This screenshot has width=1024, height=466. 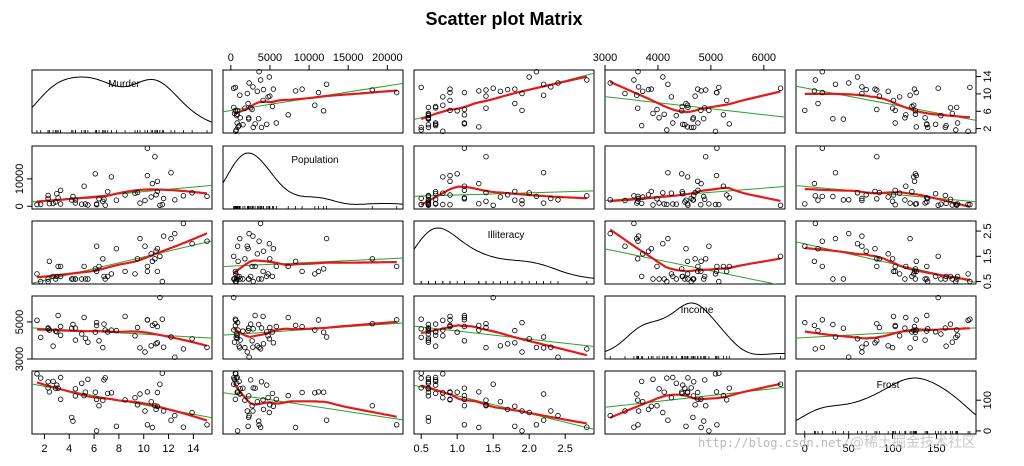 What do you see at coordinates (988, 94) in the screenshot?
I see `y-tick-label-murder: 10` at bounding box center [988, 94].